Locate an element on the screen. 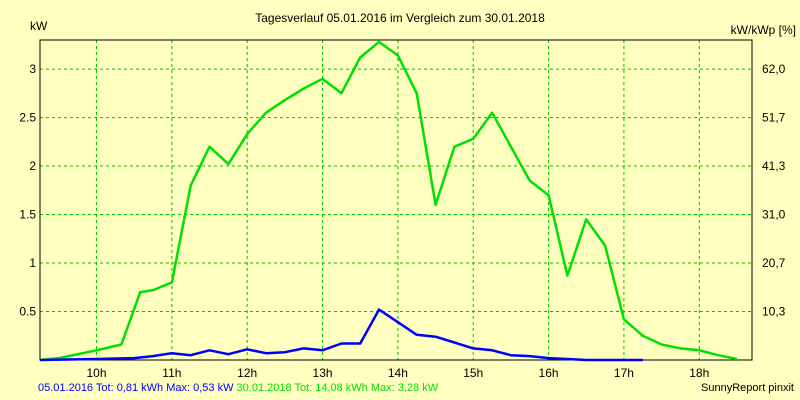 Image resolution: width=800 pixels, height=400 pixels. x-tick-label: 18h is located at coordinates (699, 373).